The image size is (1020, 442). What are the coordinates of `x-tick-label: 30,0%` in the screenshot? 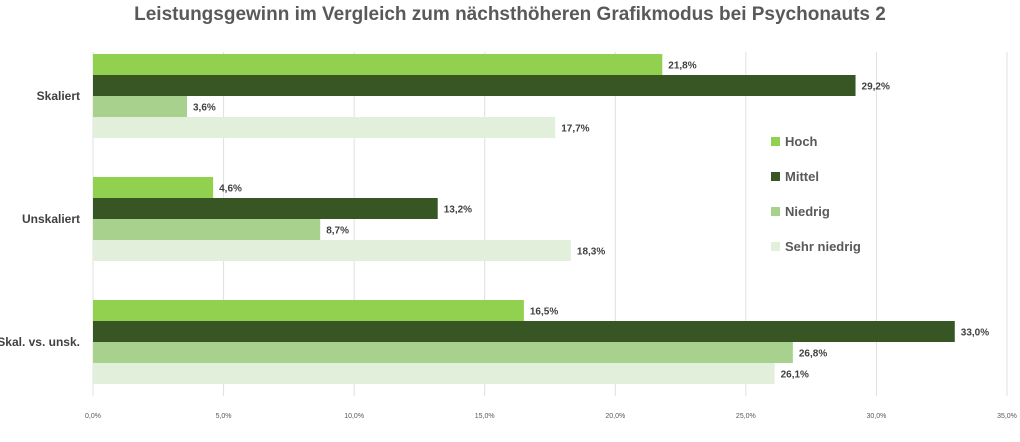 It's located at (876, 416).